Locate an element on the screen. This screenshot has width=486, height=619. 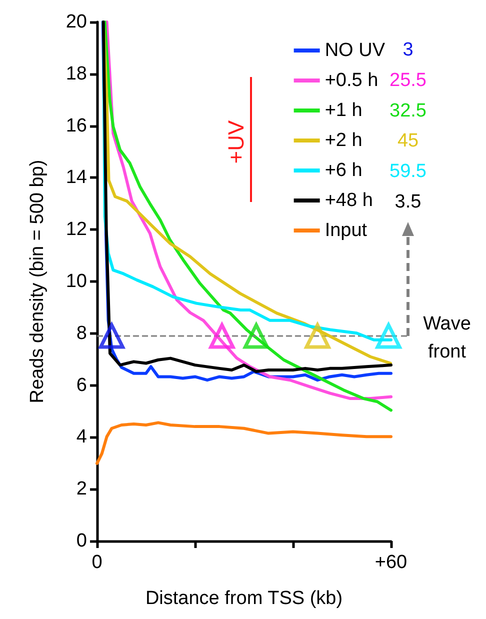
legend-label: +48 h is located at coordinates (348, 200).